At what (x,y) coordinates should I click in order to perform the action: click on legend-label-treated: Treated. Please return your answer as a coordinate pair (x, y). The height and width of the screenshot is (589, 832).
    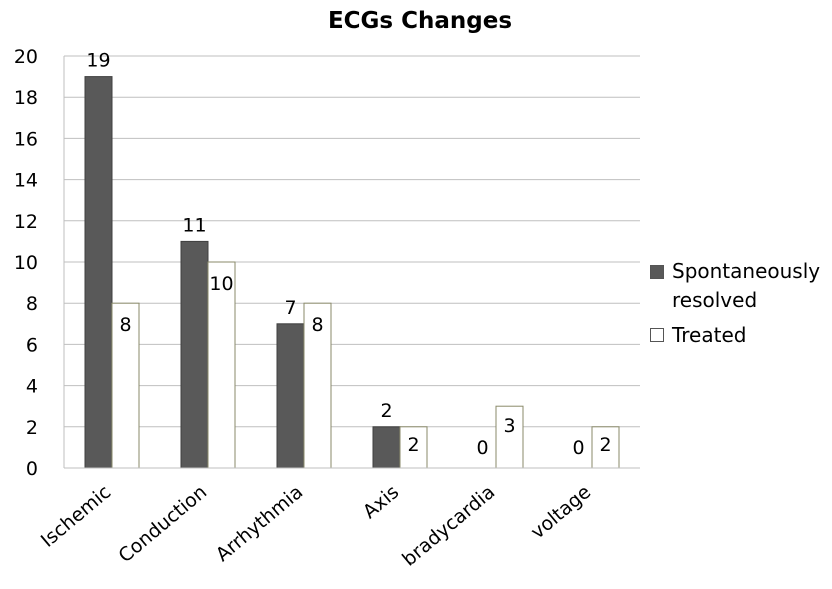
    Looking at the image, I should click on (709, 335).